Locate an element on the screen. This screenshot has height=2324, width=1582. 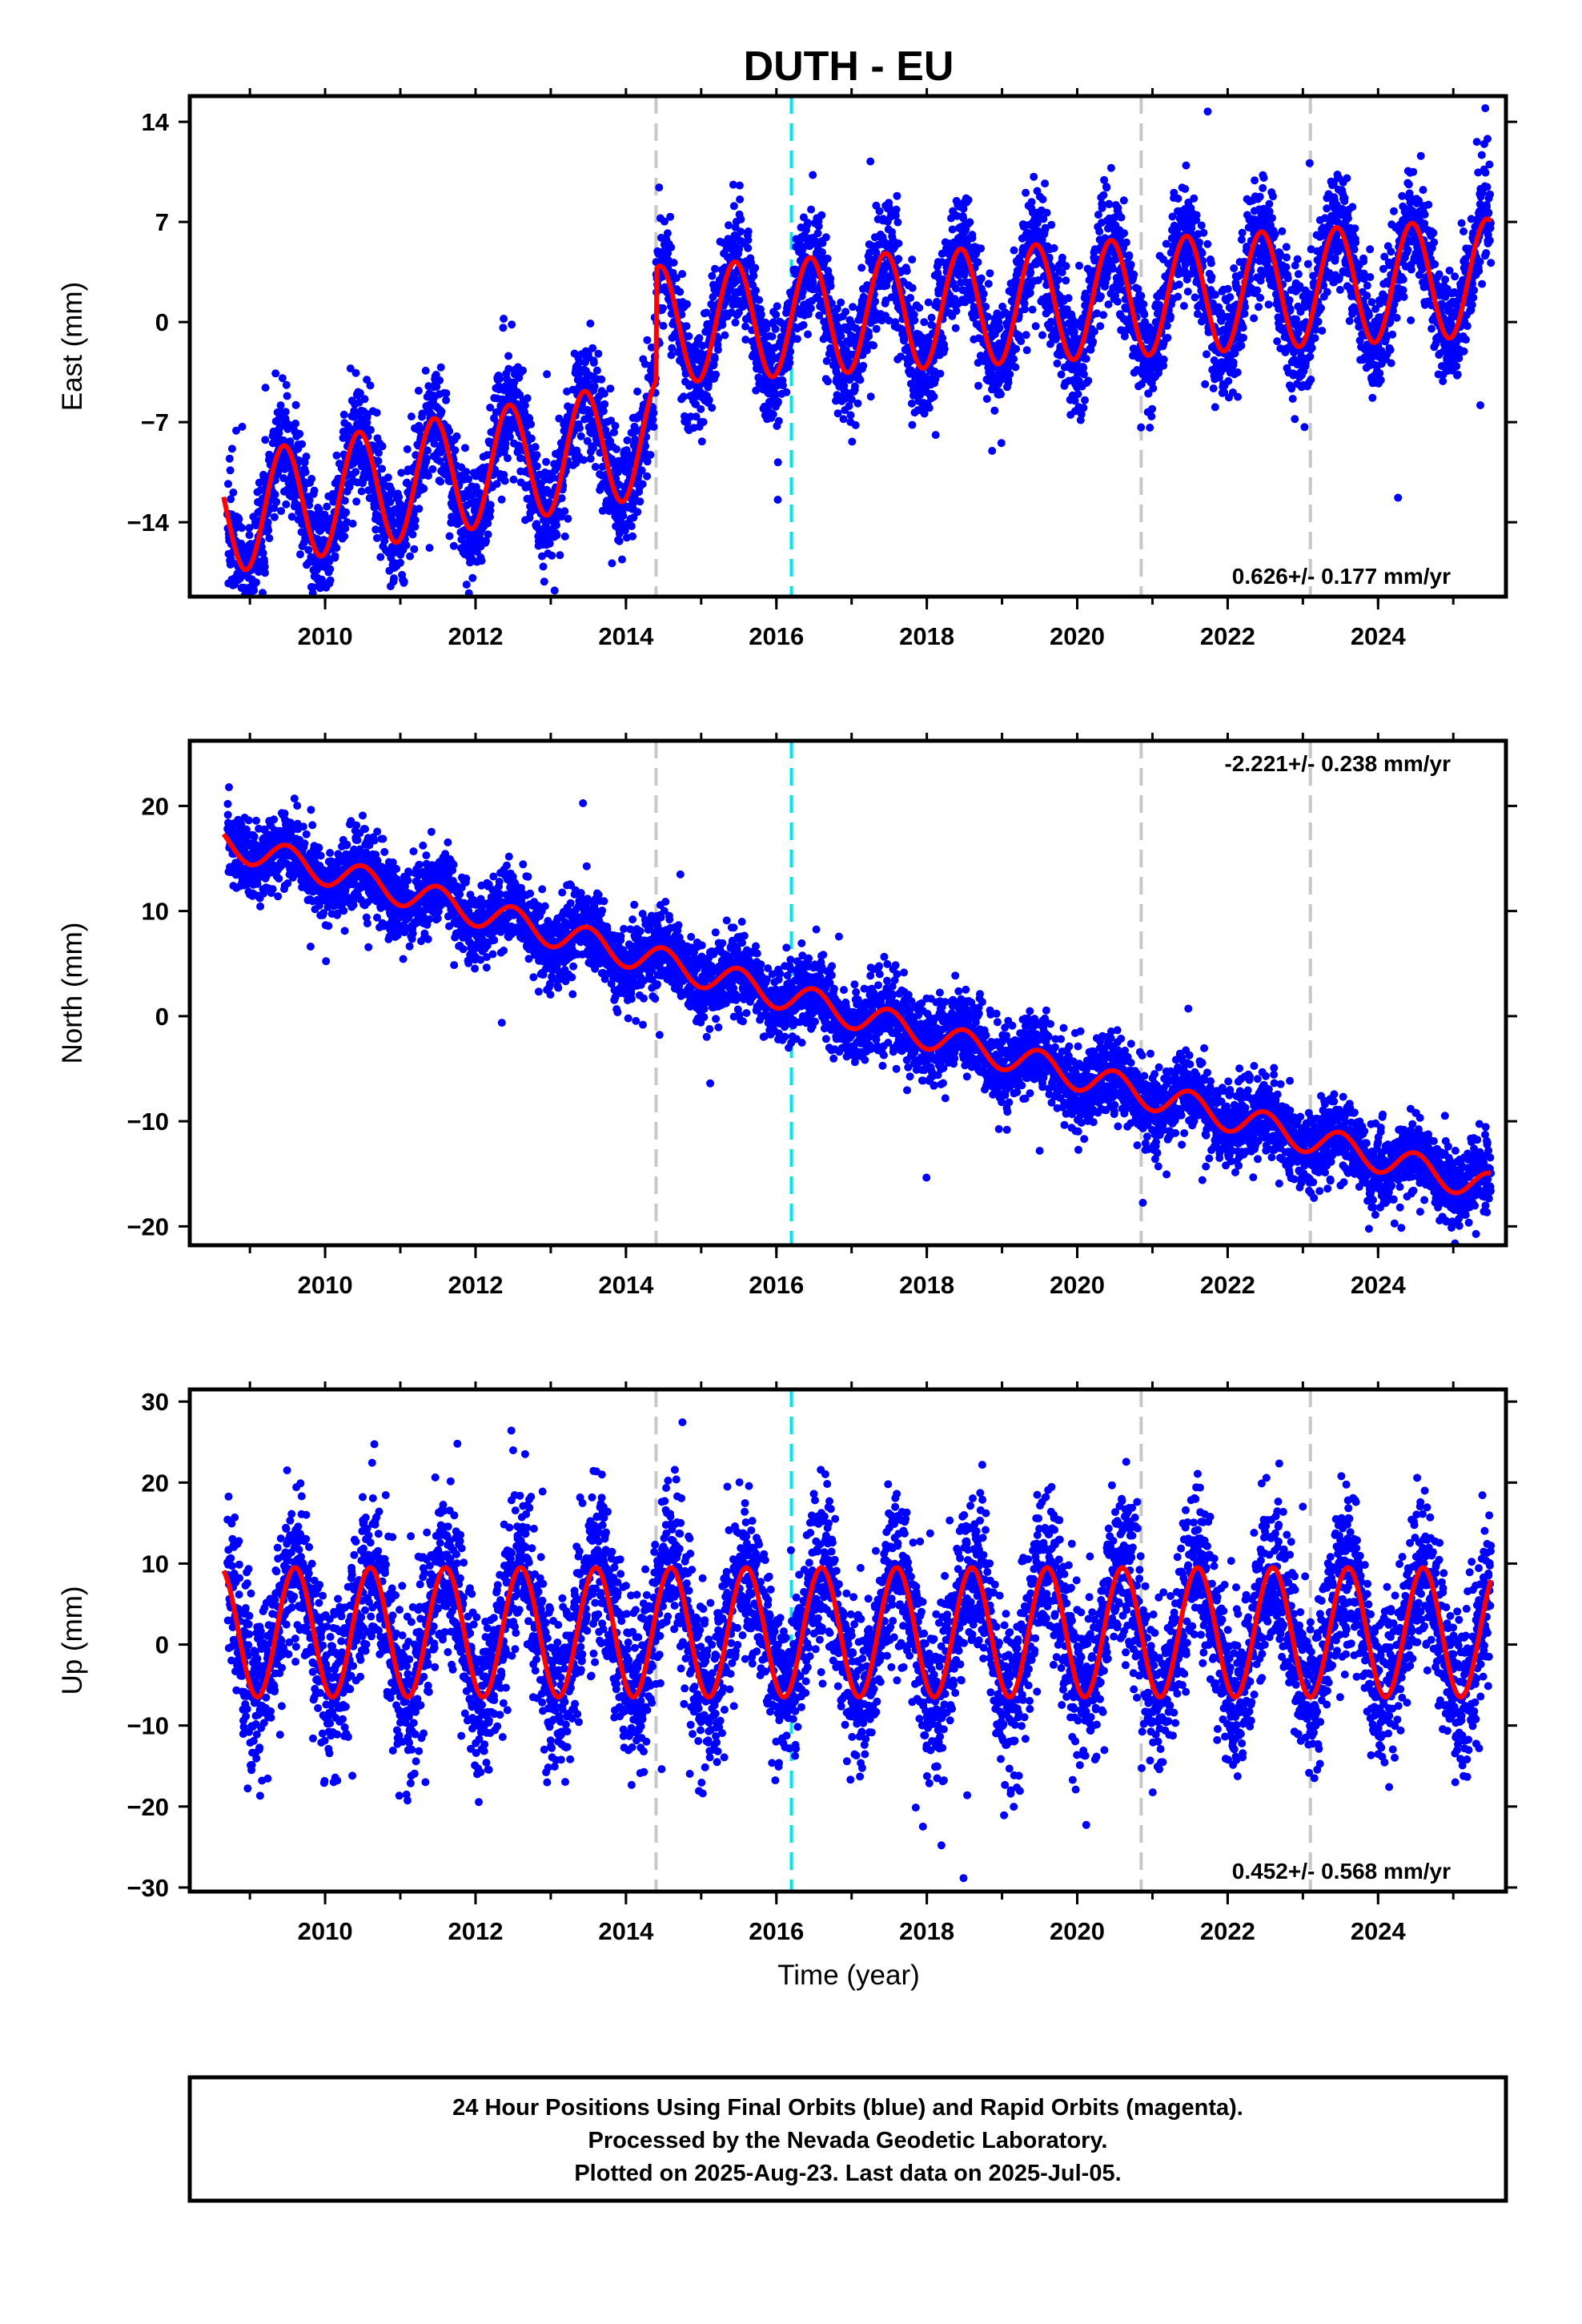
chart-title: DUTH - EU is located at coordinates (849, 66).